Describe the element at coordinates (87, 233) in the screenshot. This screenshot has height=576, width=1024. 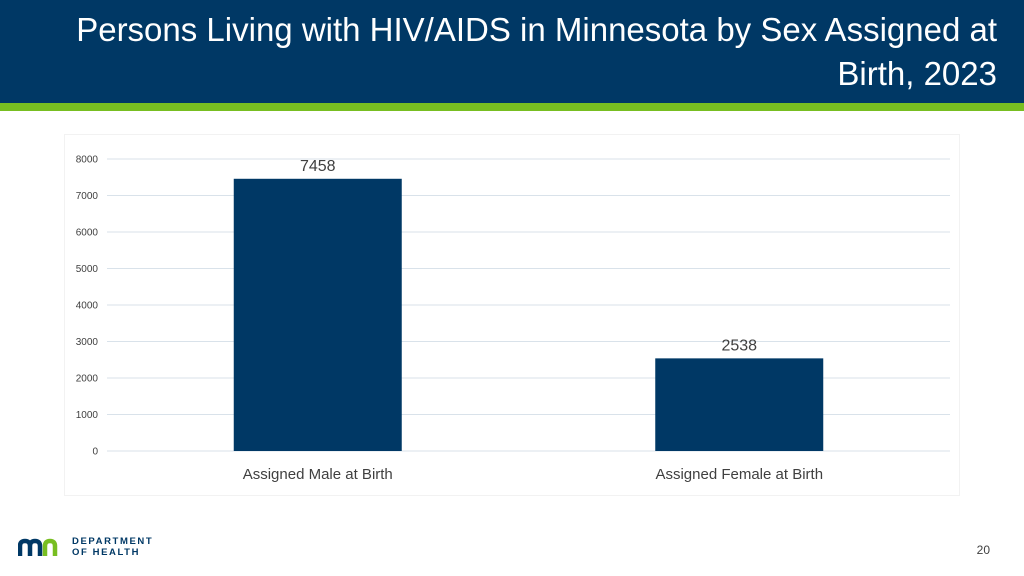
I see `y-tick-label: 6000` at that location.